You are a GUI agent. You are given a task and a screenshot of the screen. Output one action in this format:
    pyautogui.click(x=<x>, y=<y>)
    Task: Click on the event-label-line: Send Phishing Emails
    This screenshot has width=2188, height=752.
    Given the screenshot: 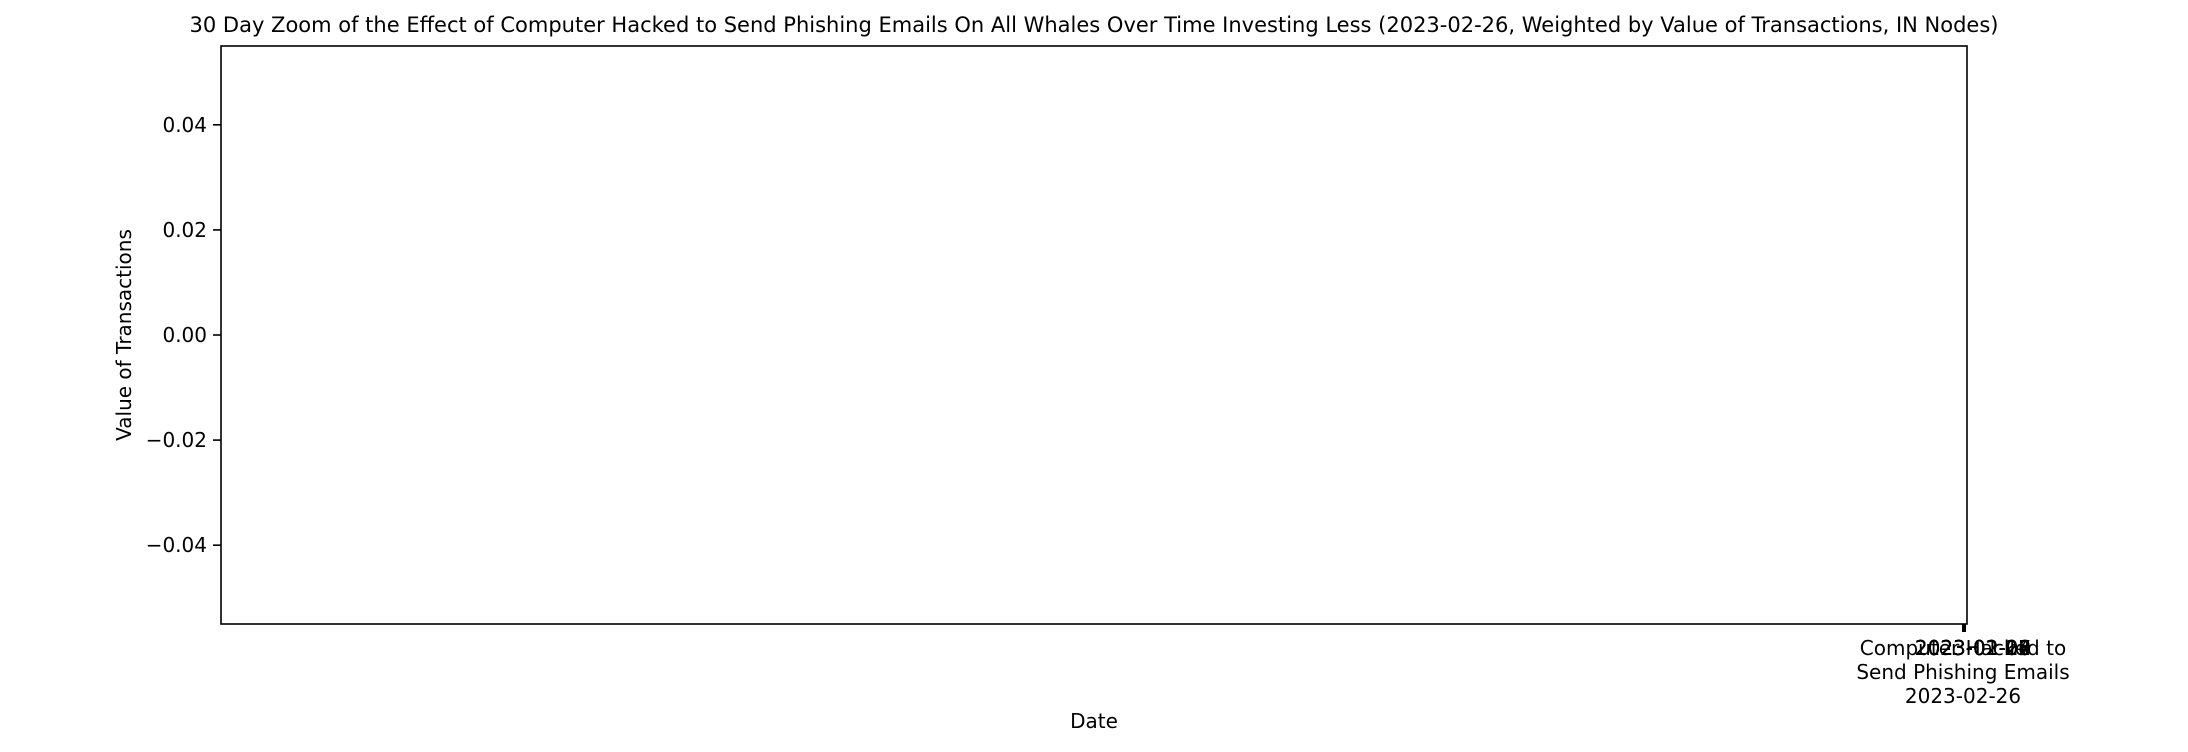 What is the action you would take?
    pyautogui.click(x=1962, y=672)
    